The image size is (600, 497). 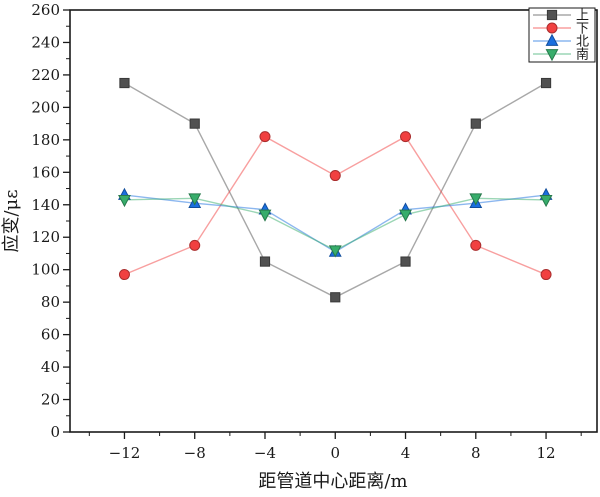 I want to click on y-tick-label: 120, so click(x=45, y=237).